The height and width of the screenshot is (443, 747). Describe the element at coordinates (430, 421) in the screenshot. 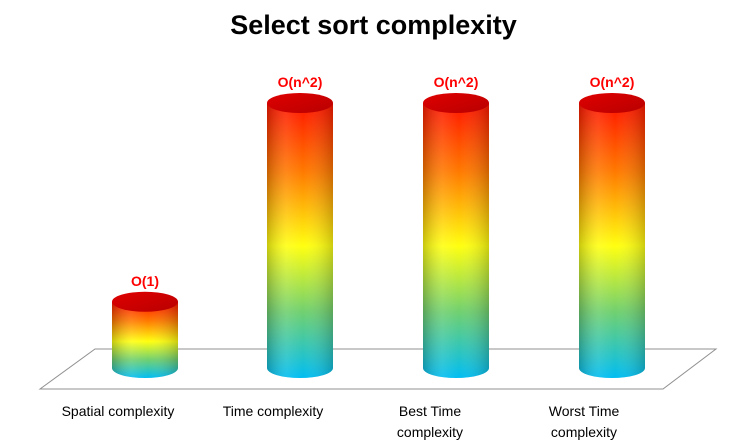

I see `category-label-3: Best Time complexity` at that location.